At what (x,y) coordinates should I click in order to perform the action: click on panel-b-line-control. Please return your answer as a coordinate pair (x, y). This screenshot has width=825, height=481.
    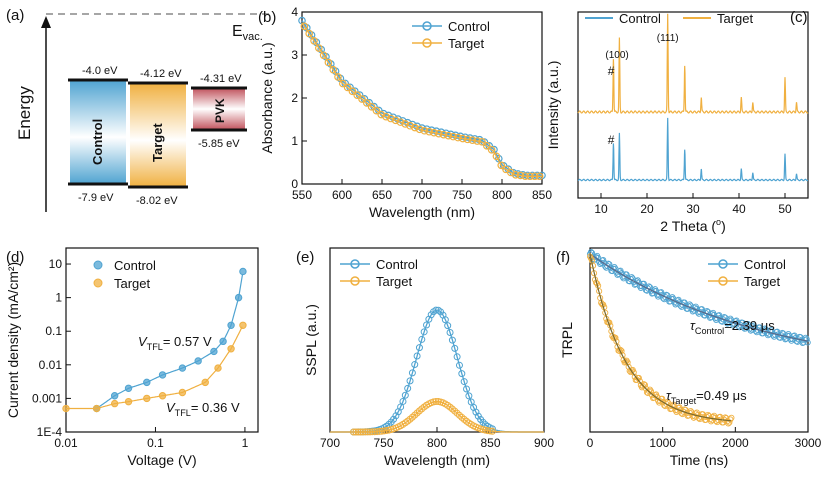
    Looking at the image, I should click on (421, 98).